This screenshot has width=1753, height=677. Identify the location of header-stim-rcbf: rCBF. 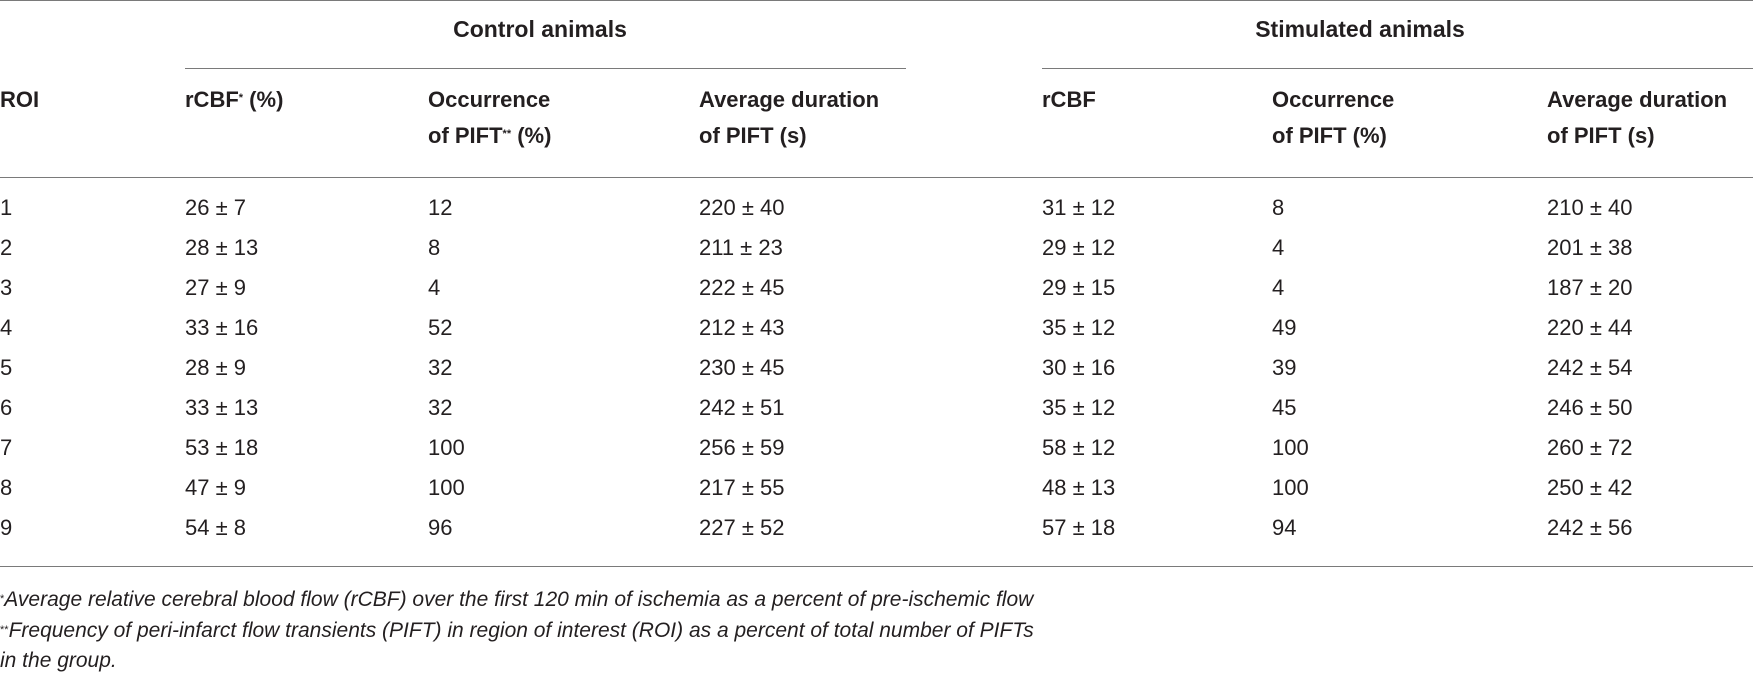
(1069, 100).